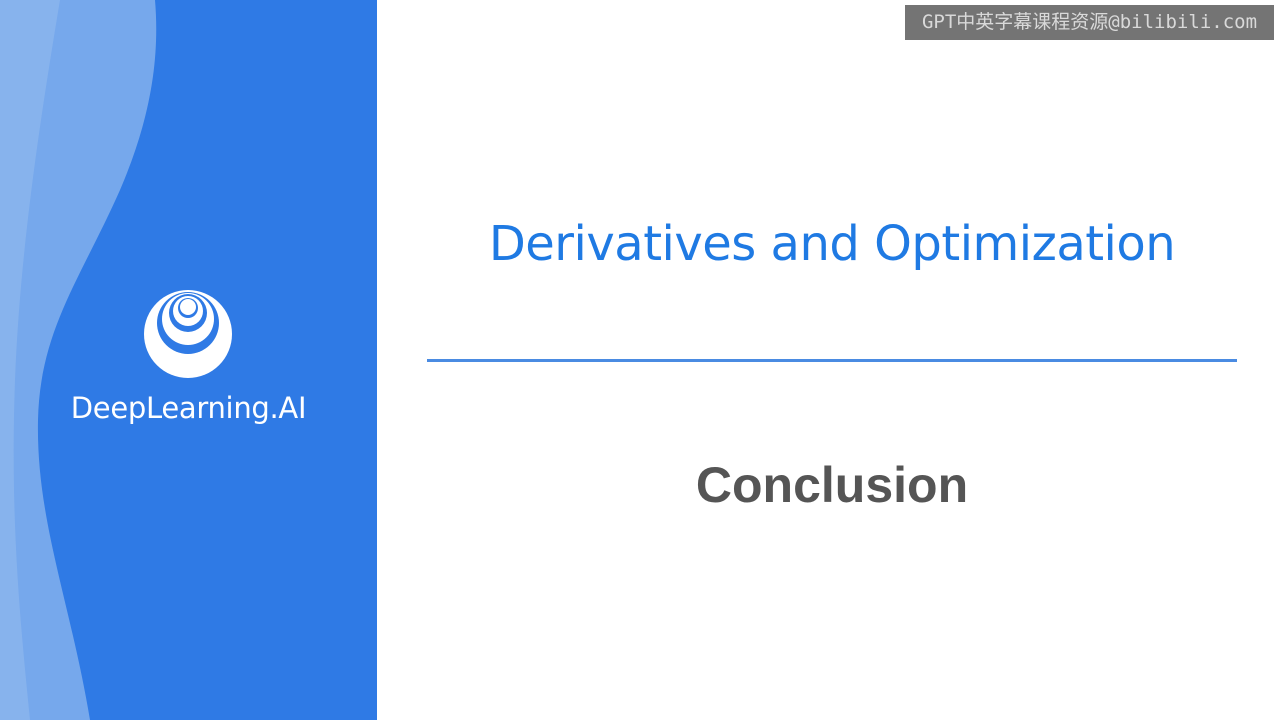 This screenshot has height=720, width=1280. What do you see at coordinates (1089, 22) in the screenshot?
I see `watermark-label: GPT中英字幕课程资源@bilibili.com` at bounding box center [1089, 22].